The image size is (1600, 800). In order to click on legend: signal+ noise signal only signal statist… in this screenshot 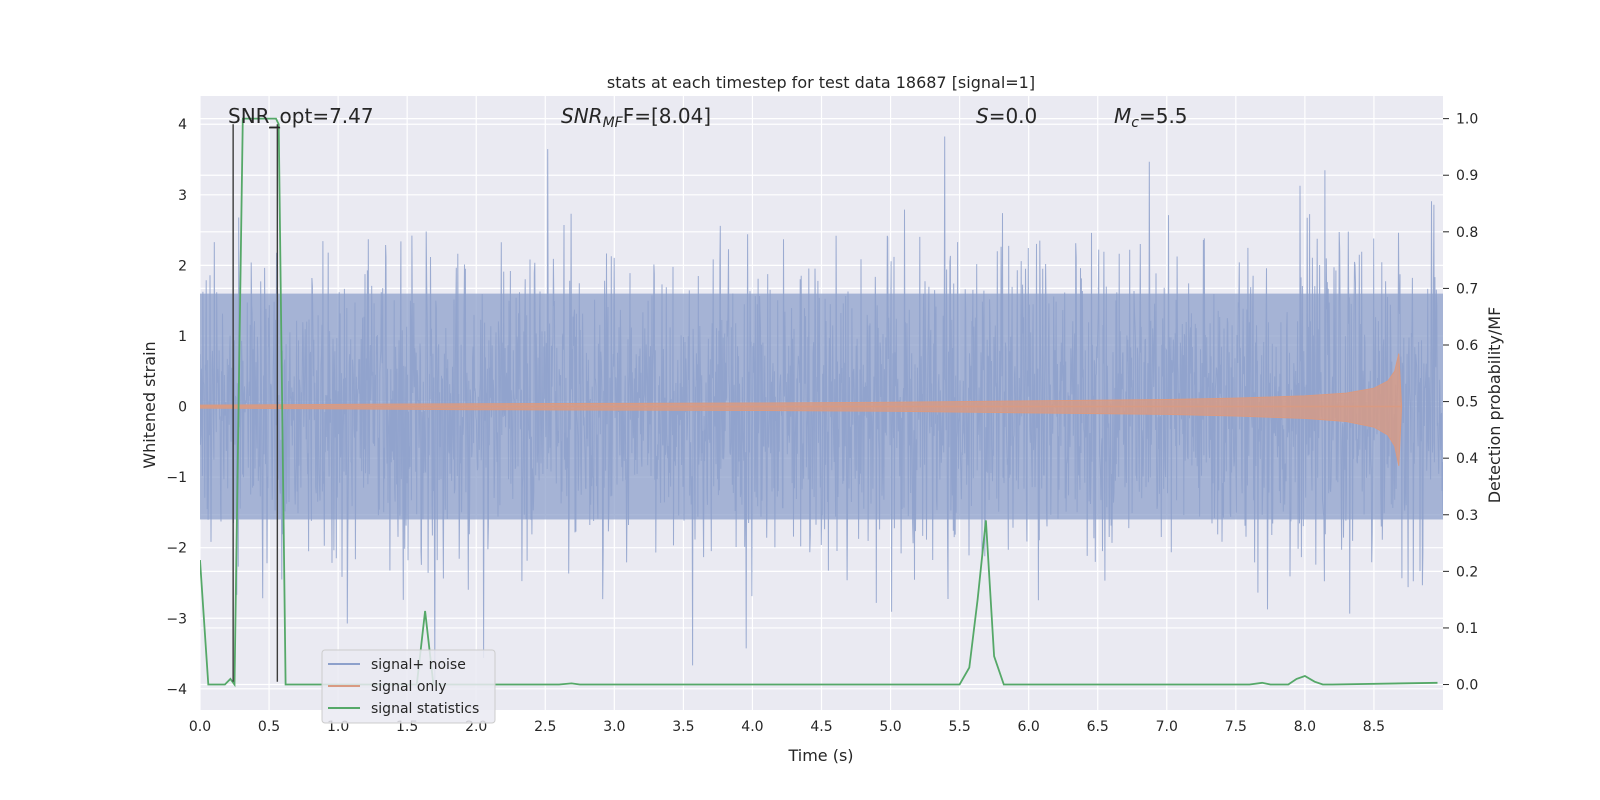, I will do `click(408, 686)`.